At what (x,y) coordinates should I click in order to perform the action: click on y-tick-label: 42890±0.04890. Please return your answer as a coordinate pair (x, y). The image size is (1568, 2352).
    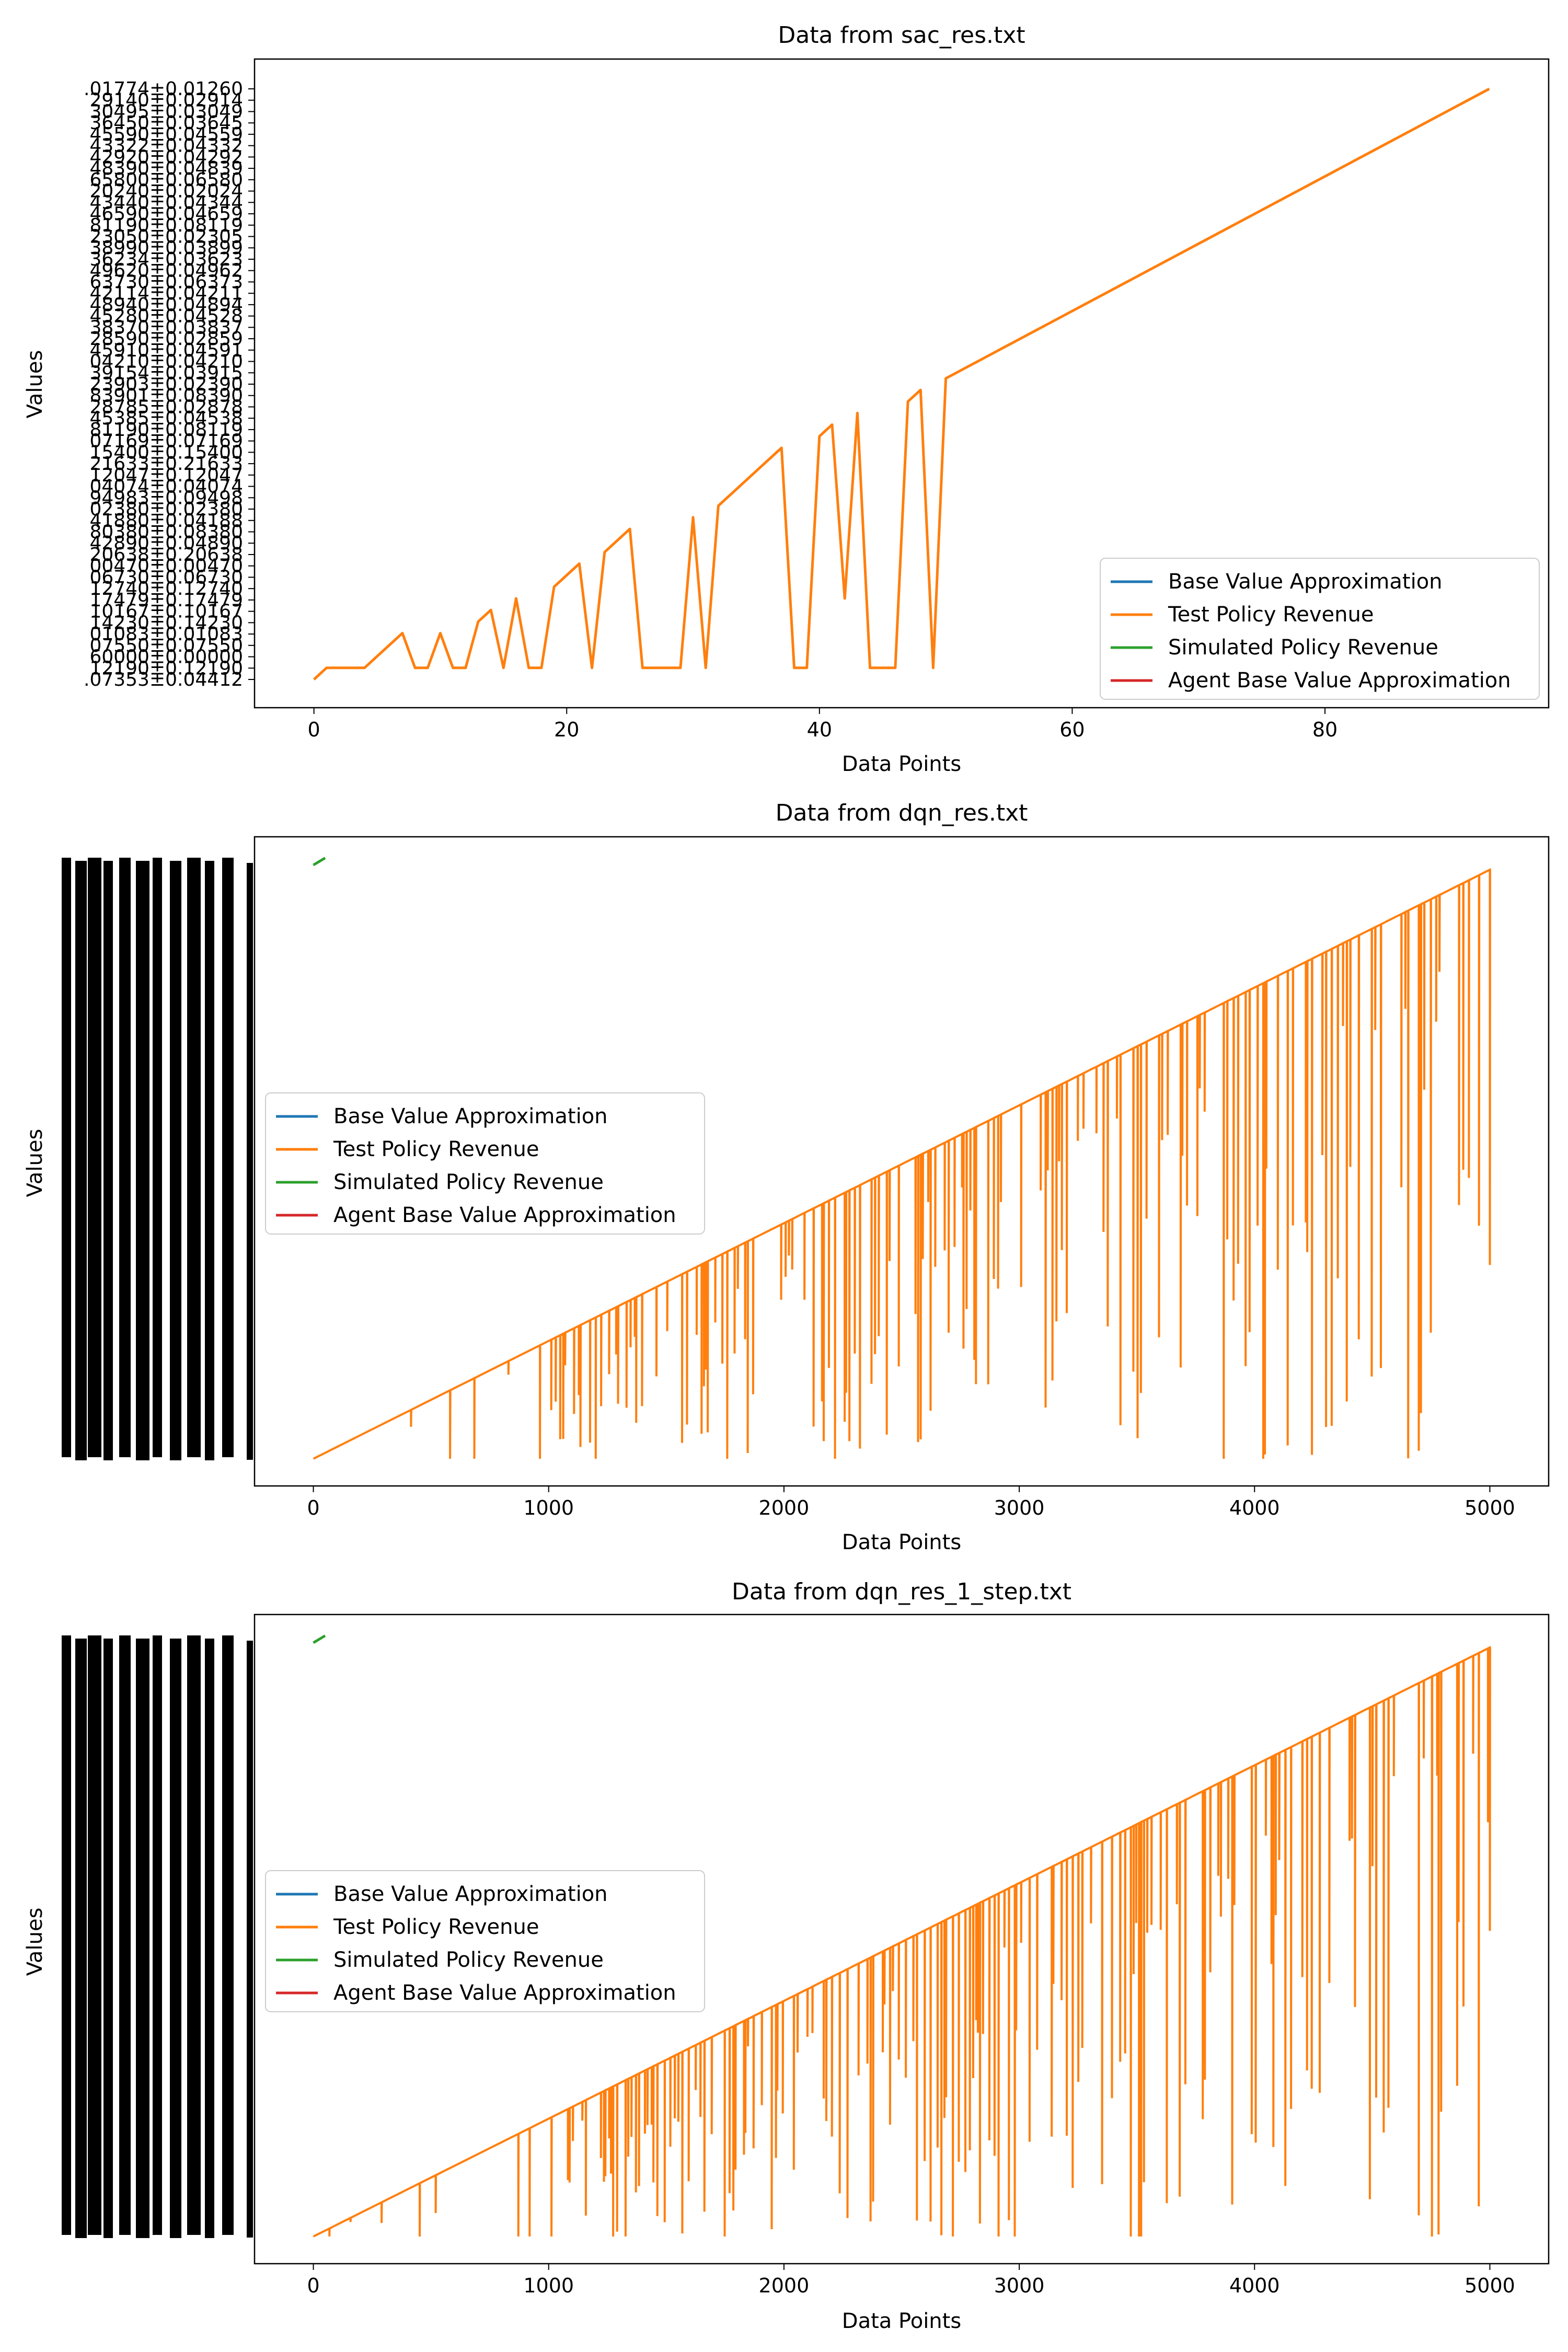
    Looking at the image, I should click on (166, 543).